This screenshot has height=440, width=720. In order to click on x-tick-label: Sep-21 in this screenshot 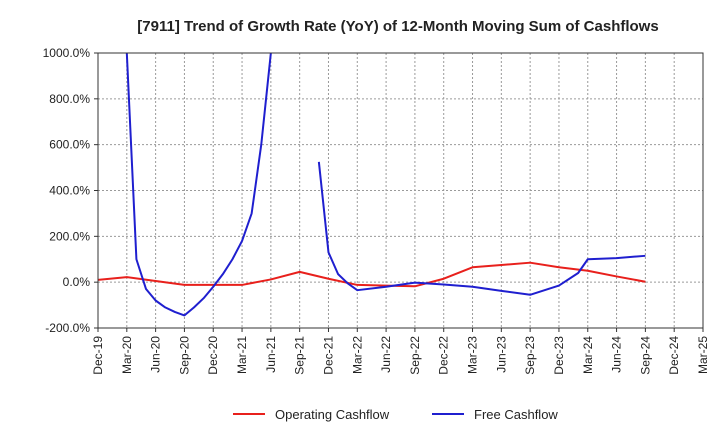, I will do `click(300, 355)`.